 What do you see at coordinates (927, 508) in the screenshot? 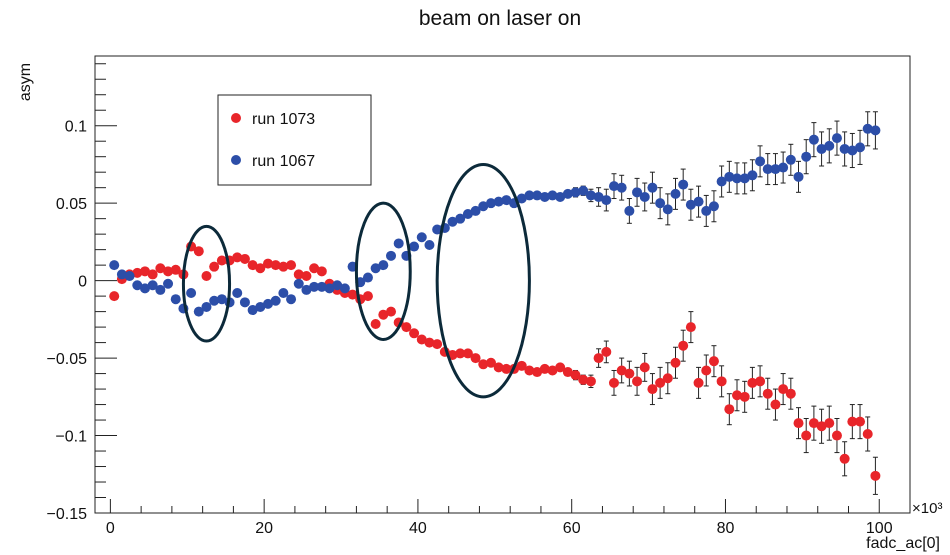
I see `x-axis-exponent: ×10³` at bounding box center [927, 508].